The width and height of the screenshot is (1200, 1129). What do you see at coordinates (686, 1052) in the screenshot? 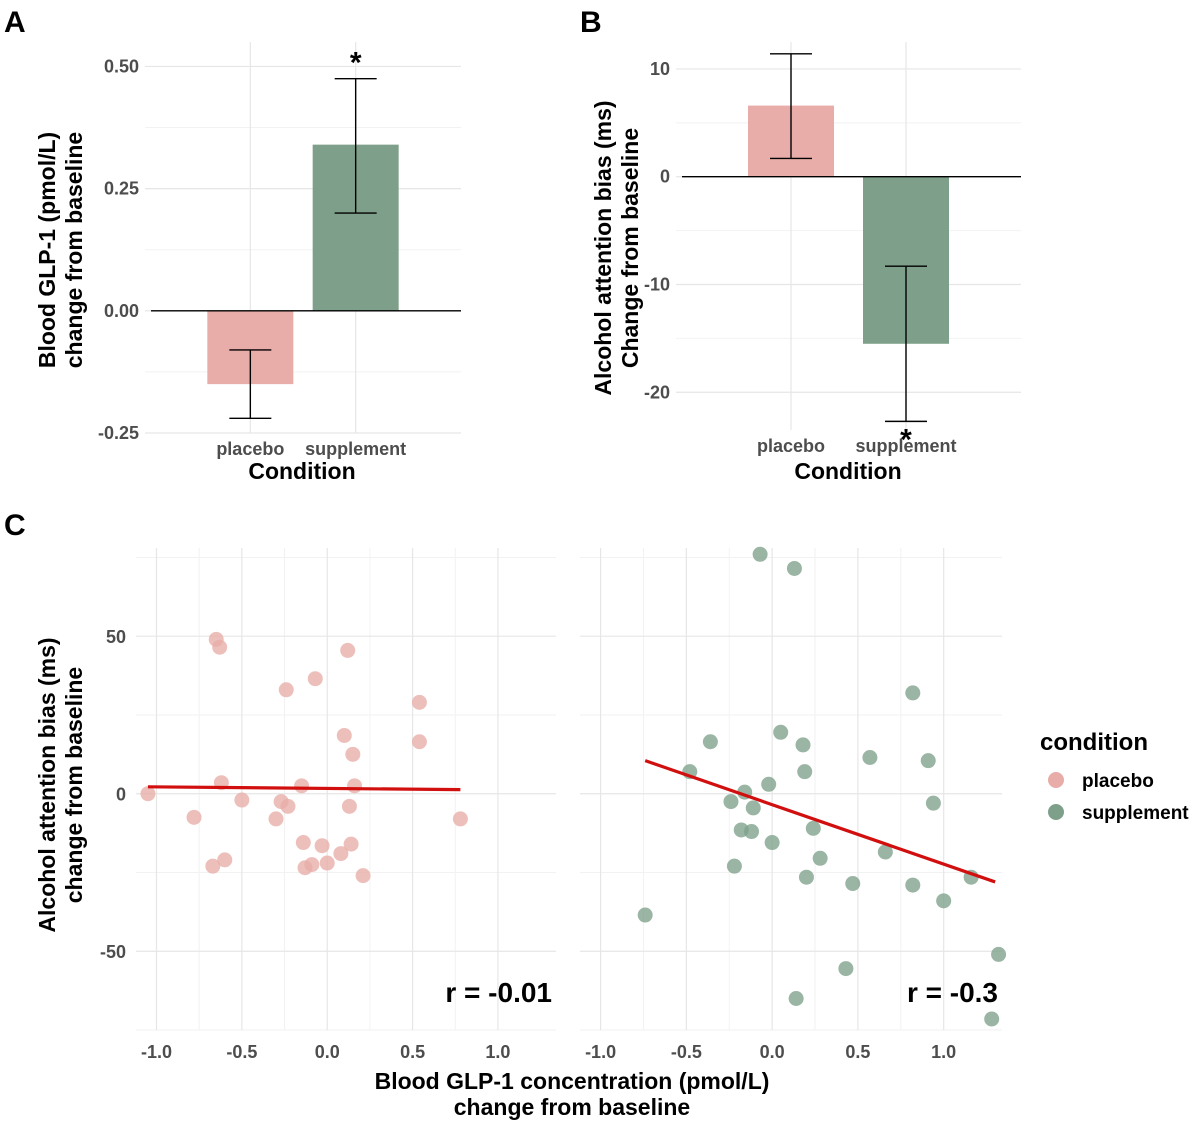
I see `panel-c-x-tick-label: -0.5` at bounding box center [686, 1052].